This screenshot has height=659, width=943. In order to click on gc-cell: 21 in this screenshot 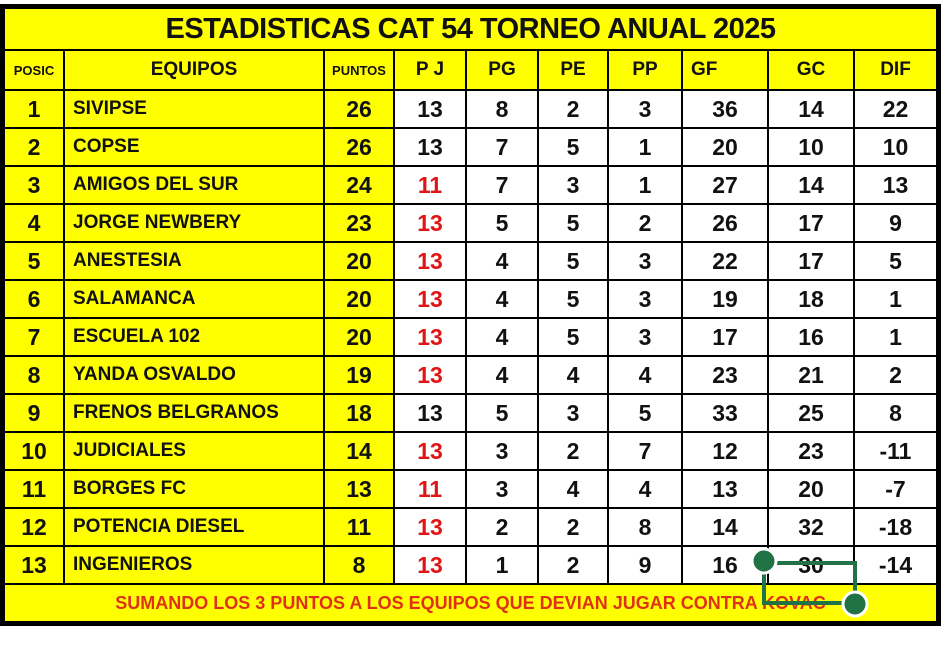, I will do `click(811, 375)`.